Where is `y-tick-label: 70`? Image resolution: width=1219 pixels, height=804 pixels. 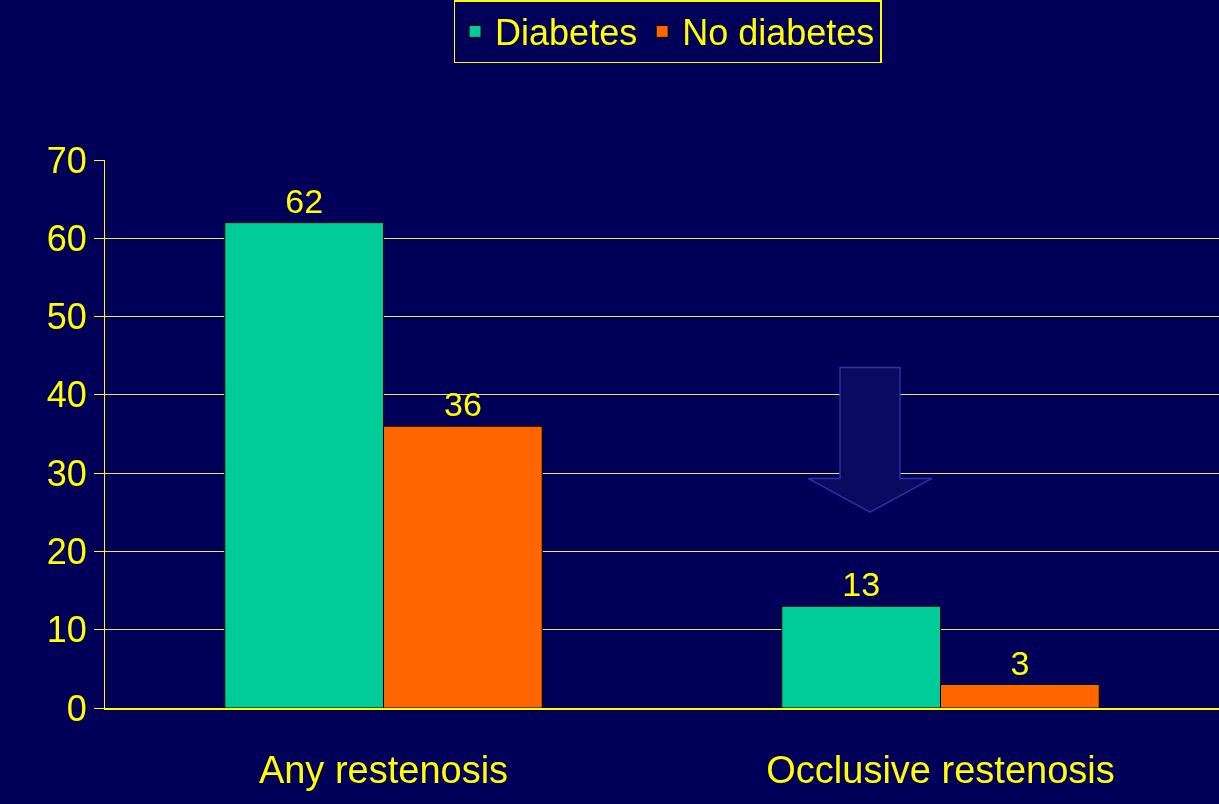 y-tick-label: 70 is located at coordinates (66, 160).